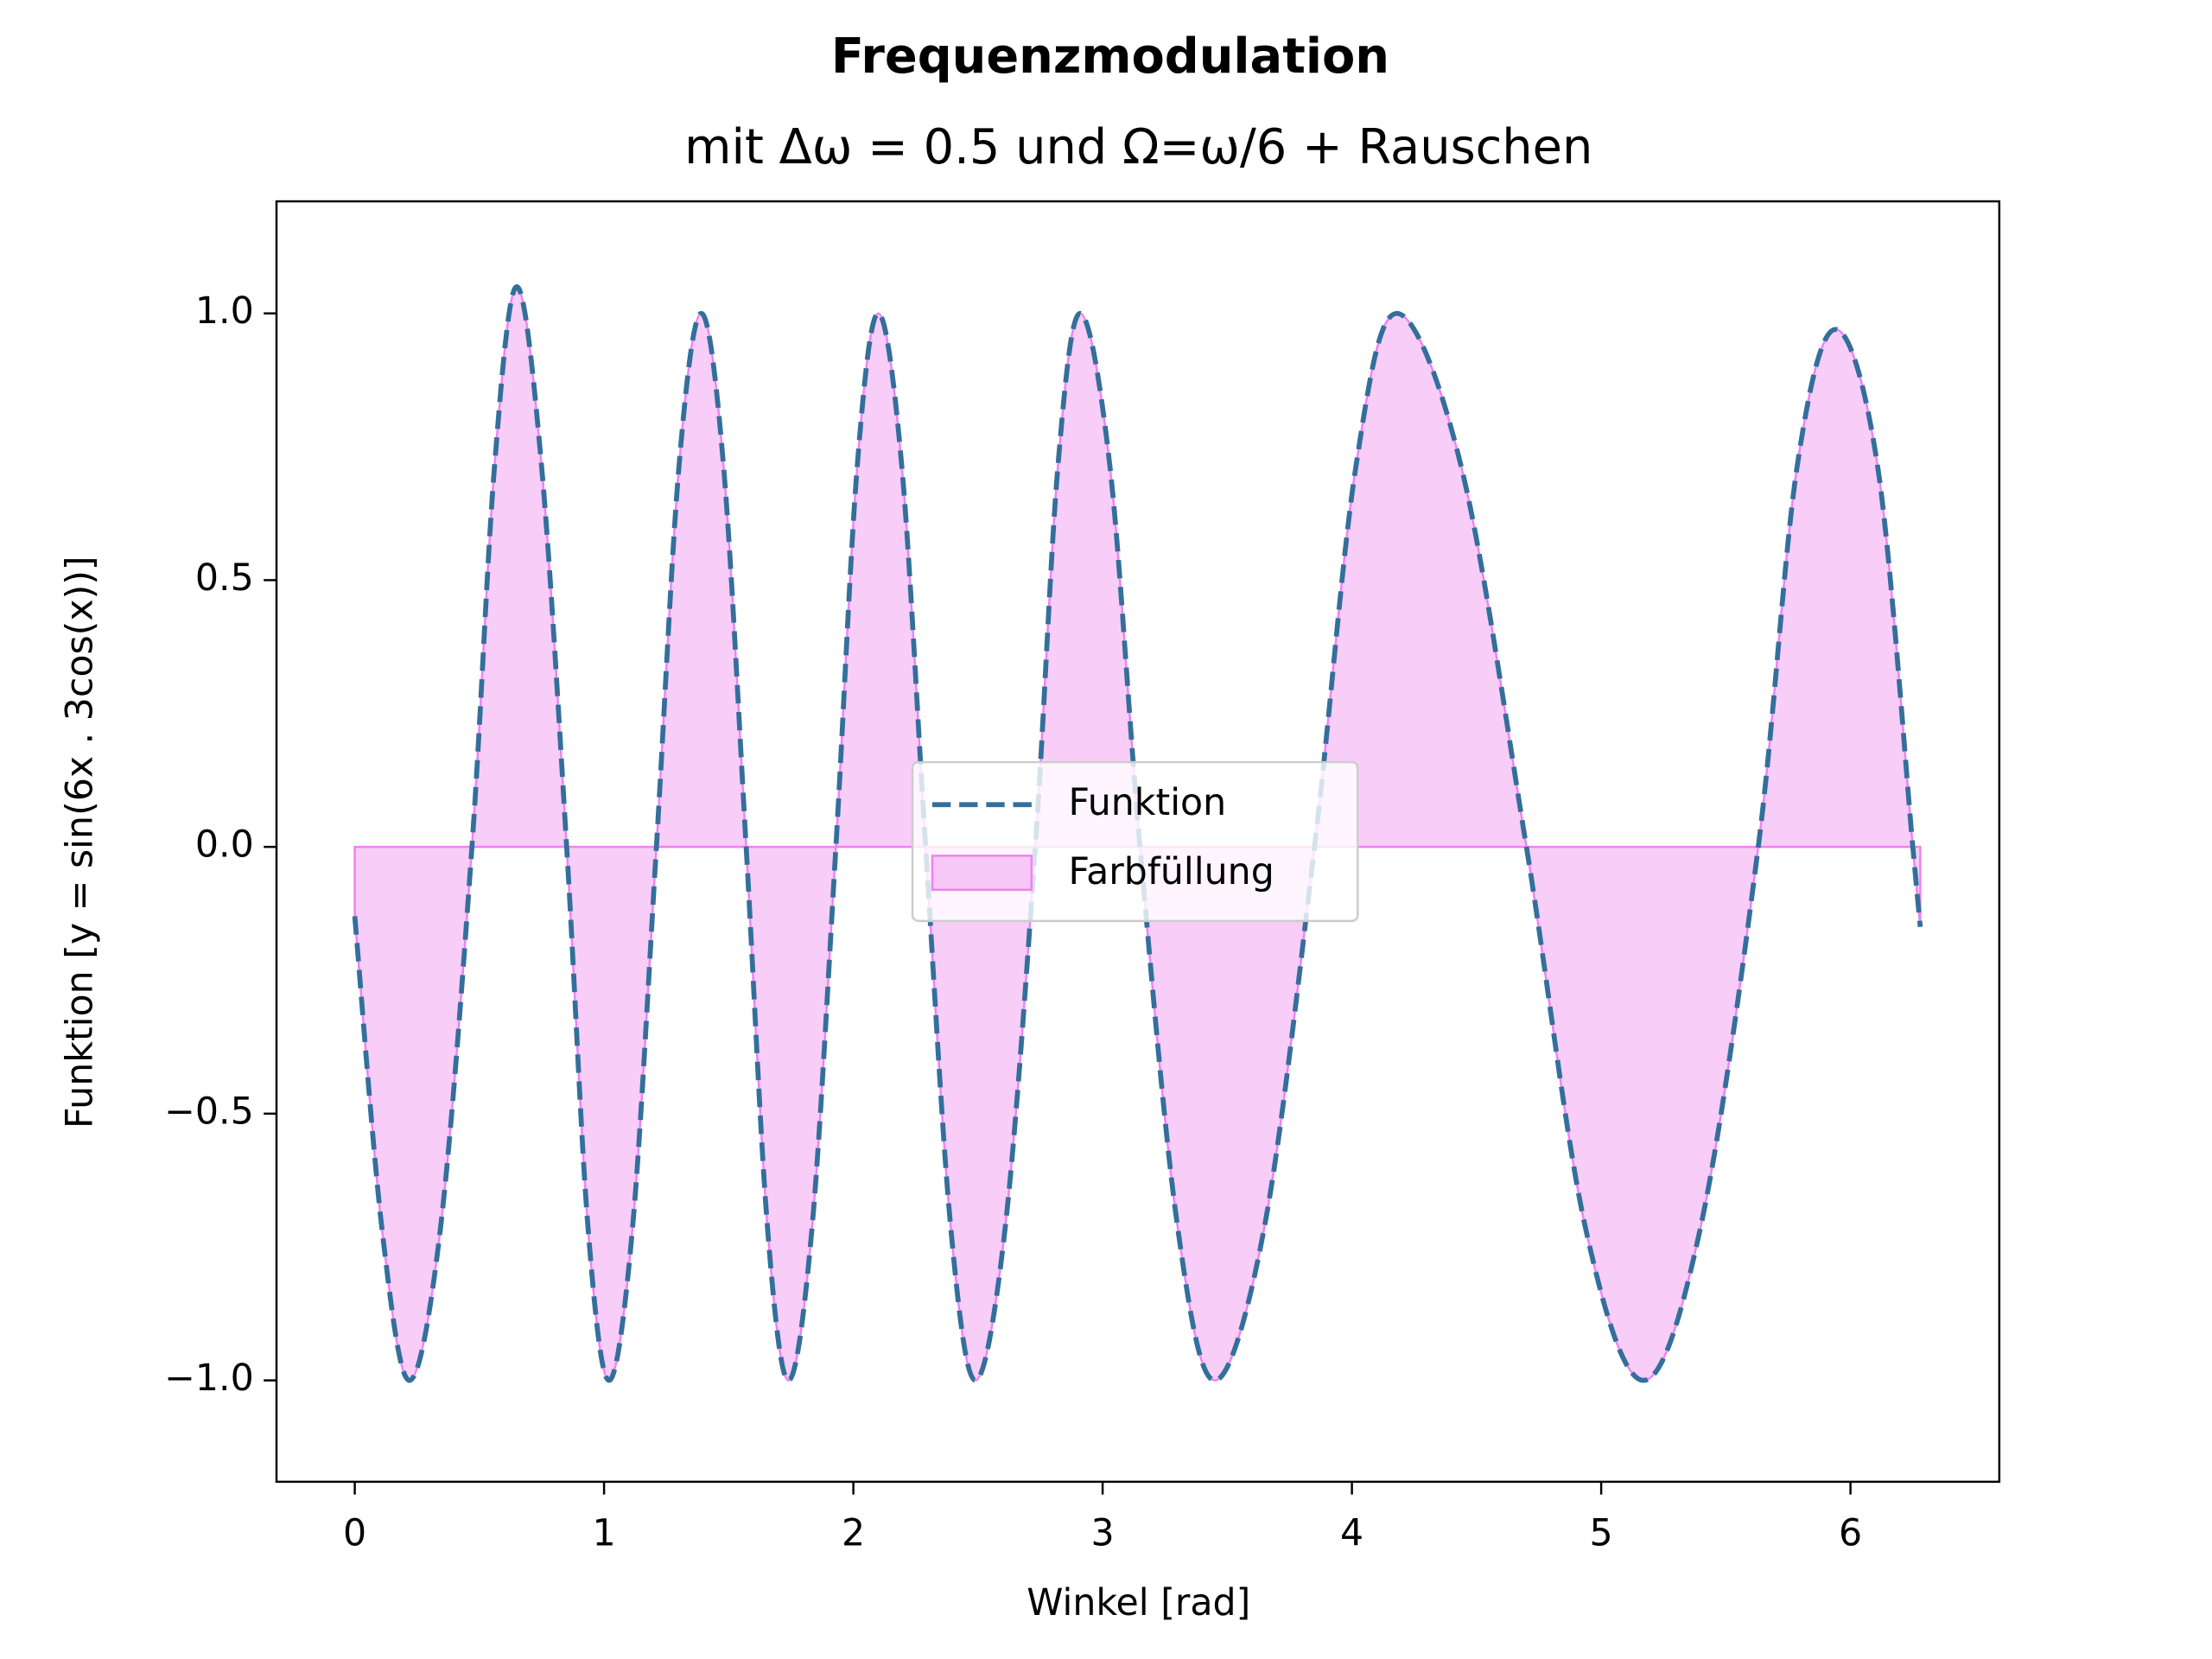 This screenshot has height=1659, width=2212. I want to click on legend-label: Farbfüllung, so click(1171, 871).